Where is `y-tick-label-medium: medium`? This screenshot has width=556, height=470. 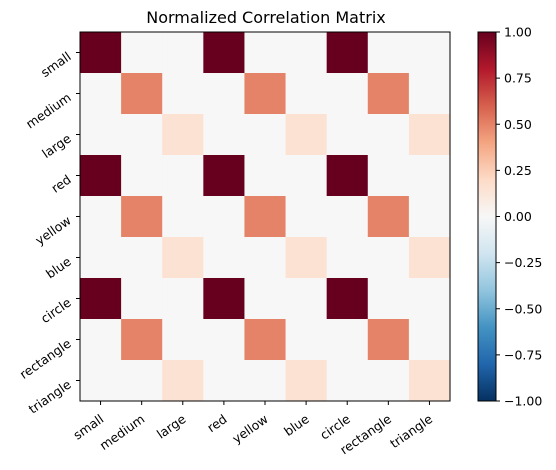
y-tick-label-medium: medium is located at coordinates (48, 111).